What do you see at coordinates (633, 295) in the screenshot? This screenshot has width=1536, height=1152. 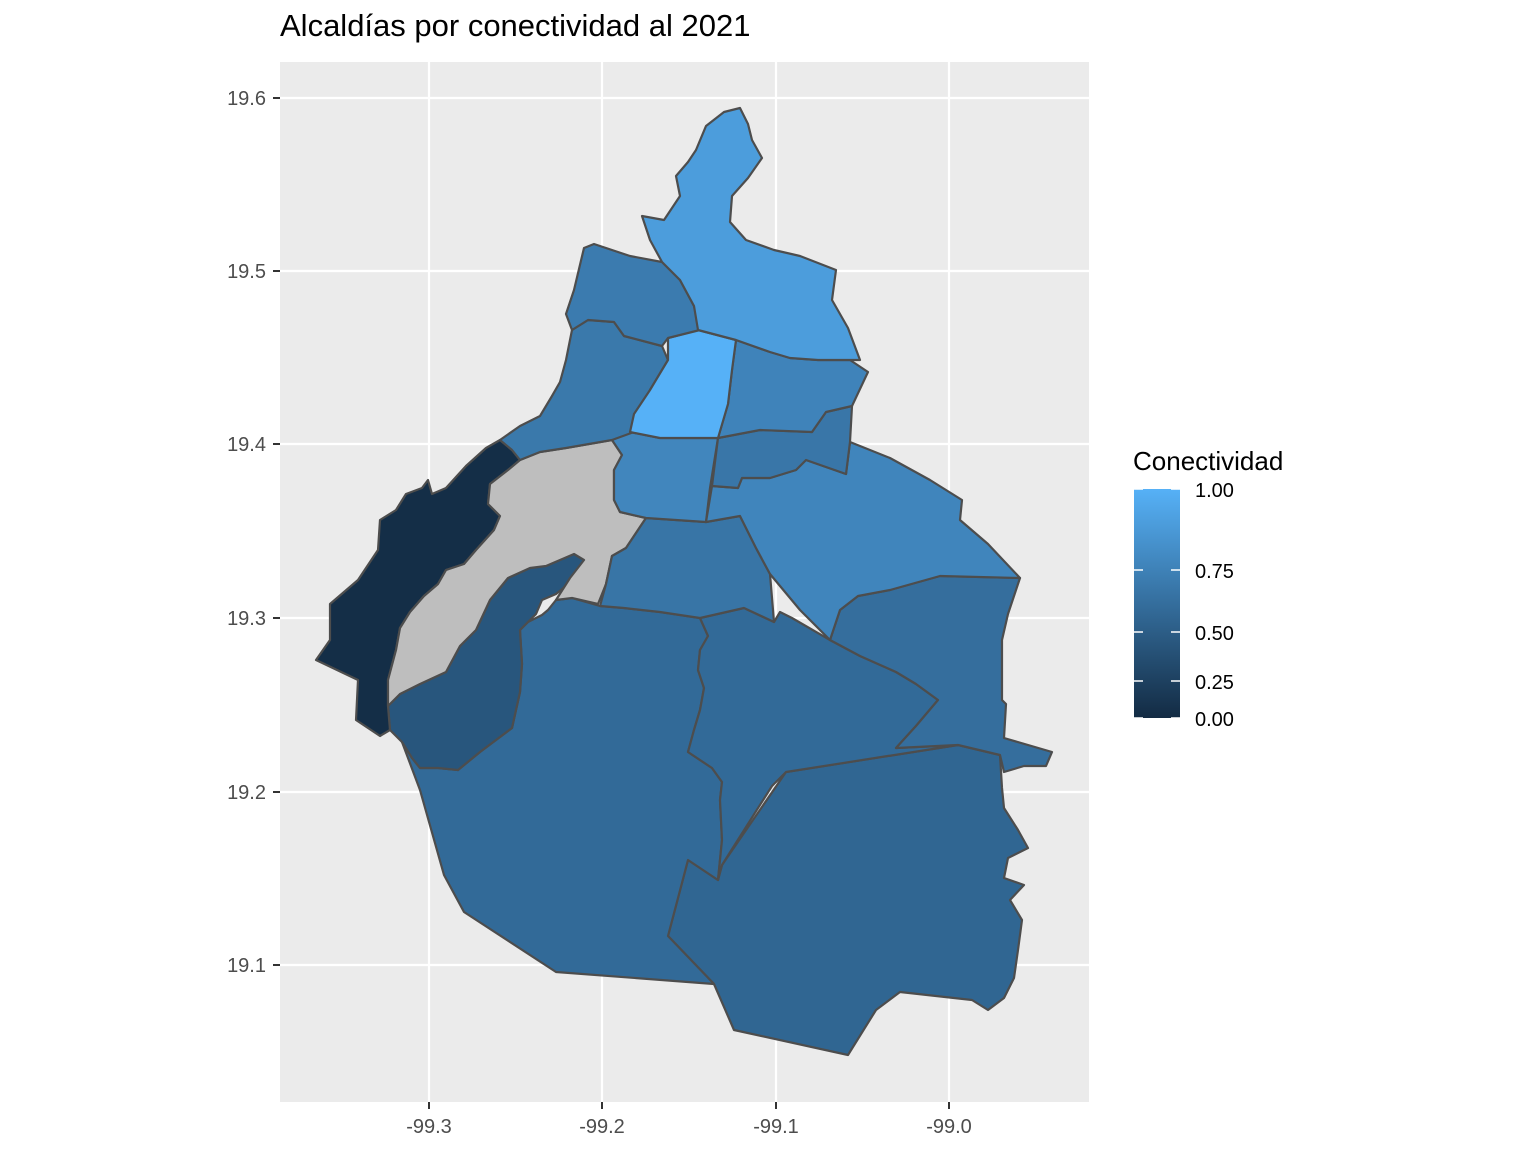 I see `region-azcapotzalco` at bounding box center [633, 295].